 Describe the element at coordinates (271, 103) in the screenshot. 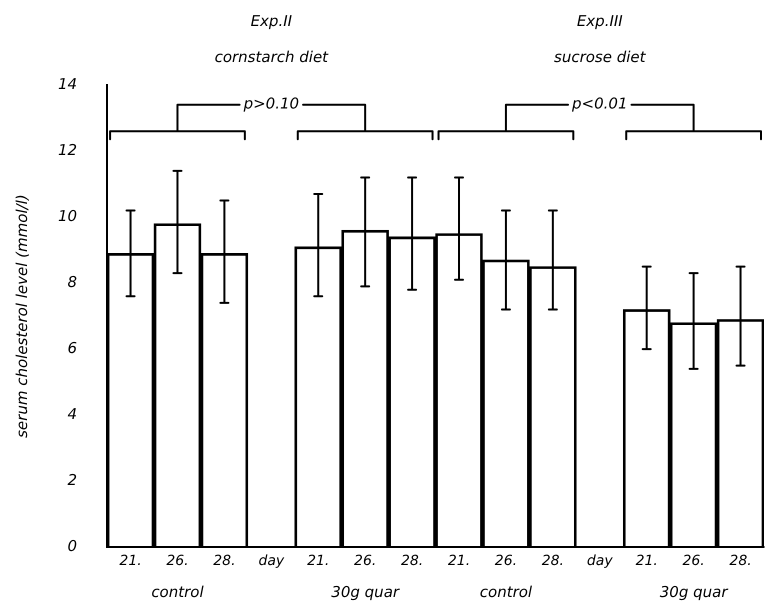

I see `annotation: p>0.10` at that location.